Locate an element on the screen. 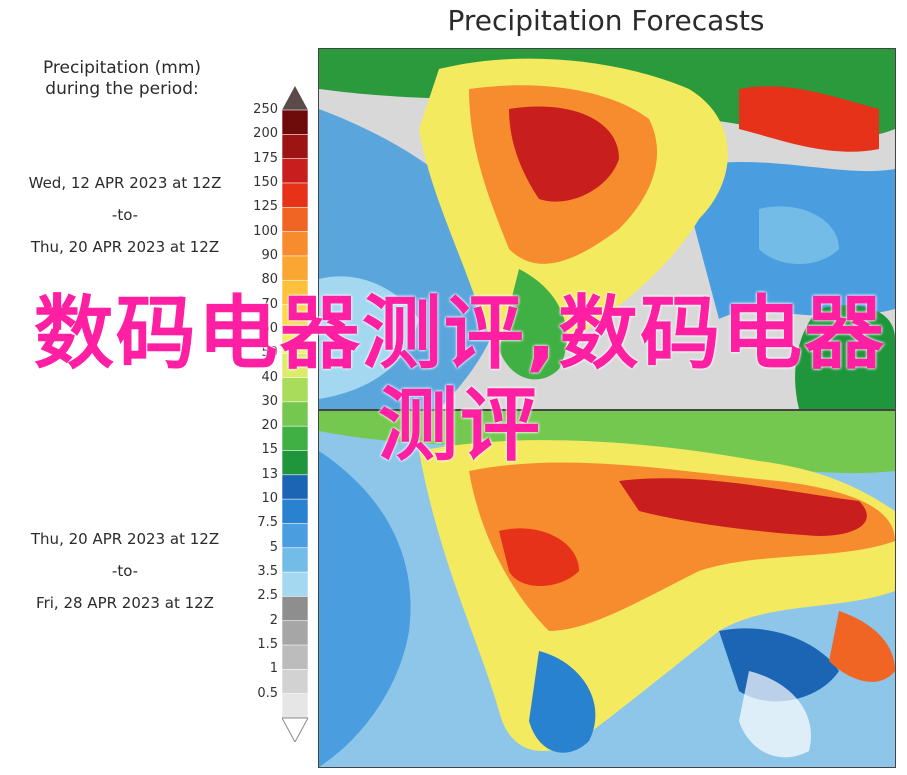 The image size is (907, 775). colorbar-tick-label: 50 is located at coordinates (269, 353).